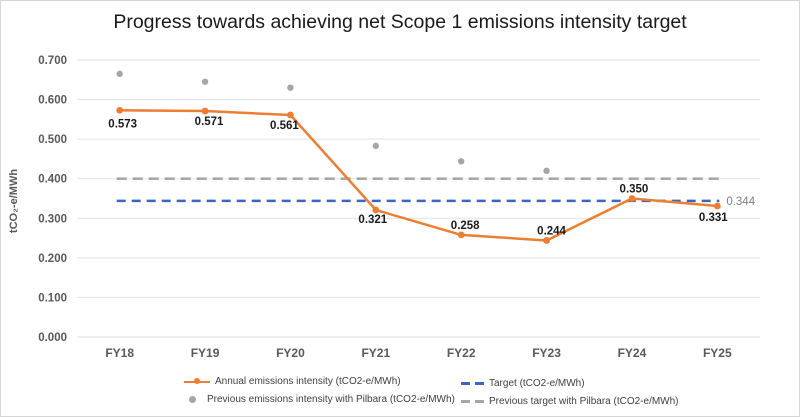  What do you see at coordinates (52, 140) in the screenshot?
I see `y-tick-label: 0.500` at bounding box center [52, 140].